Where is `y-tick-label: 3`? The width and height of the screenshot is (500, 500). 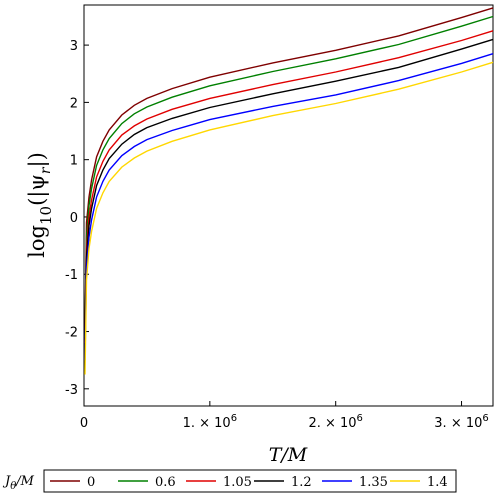 y-tick-label: 3 is located at coordinates (74, 46).